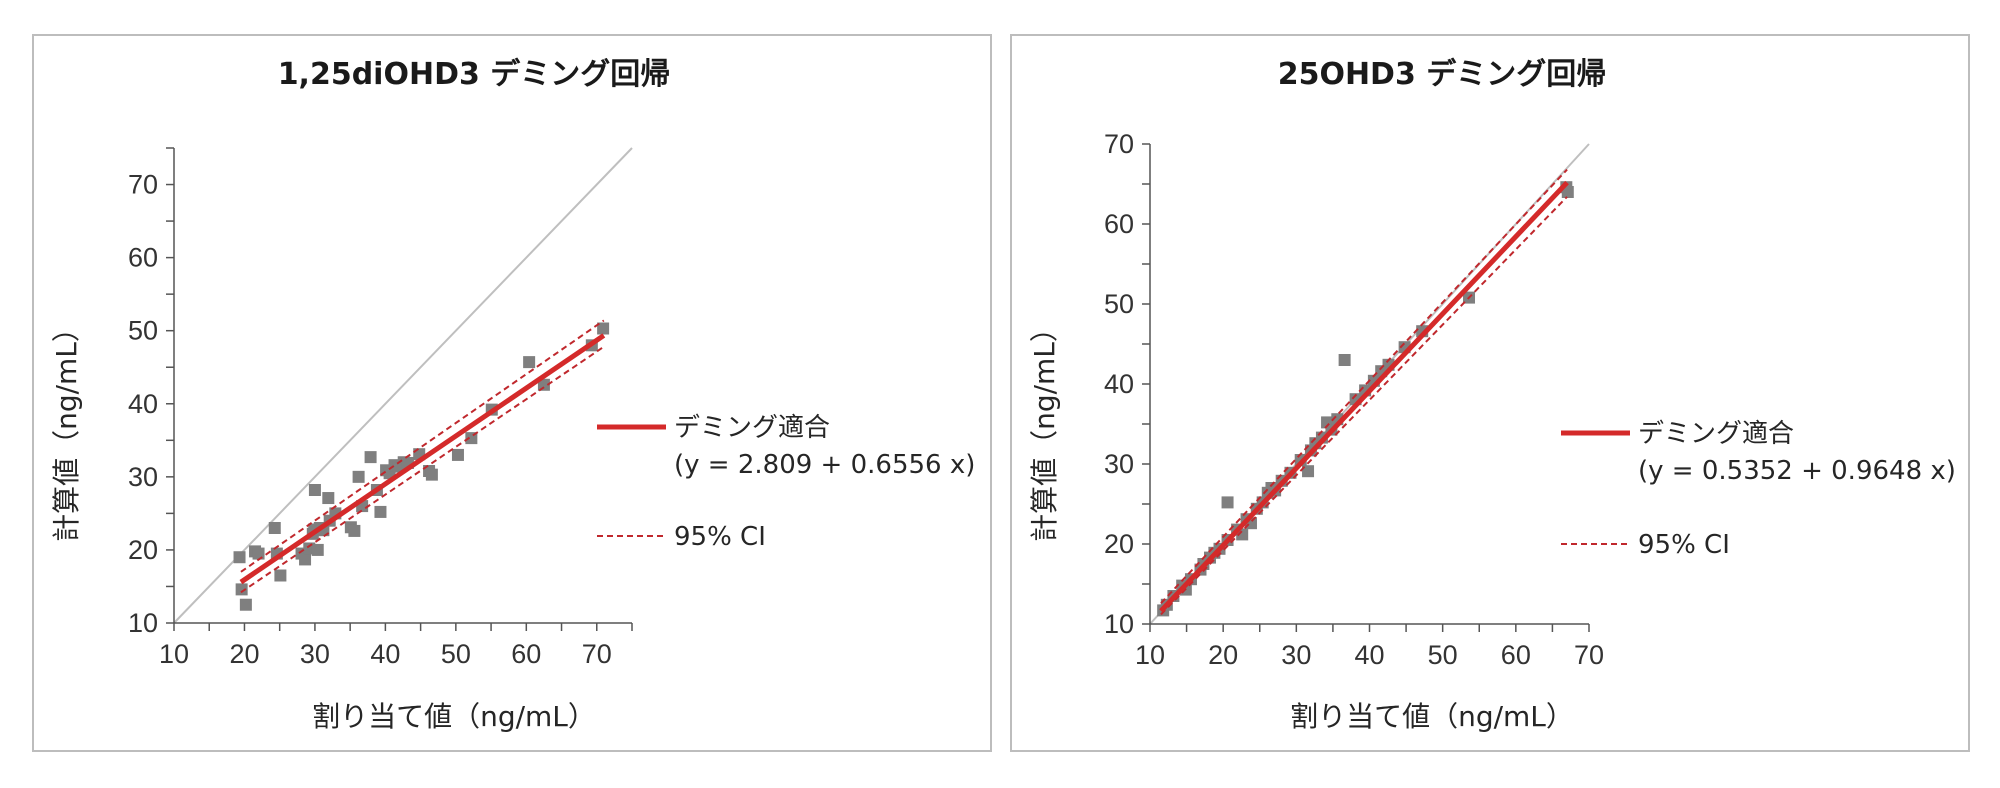 The height and width of the screenshot is (788, 2000). What do you see at coordinates (786, 482) in the screenshot?
I see `legend: デミング適合 (y = 2.809 + 0.6556 x) 95% CI` at bounding box center [786, 482].